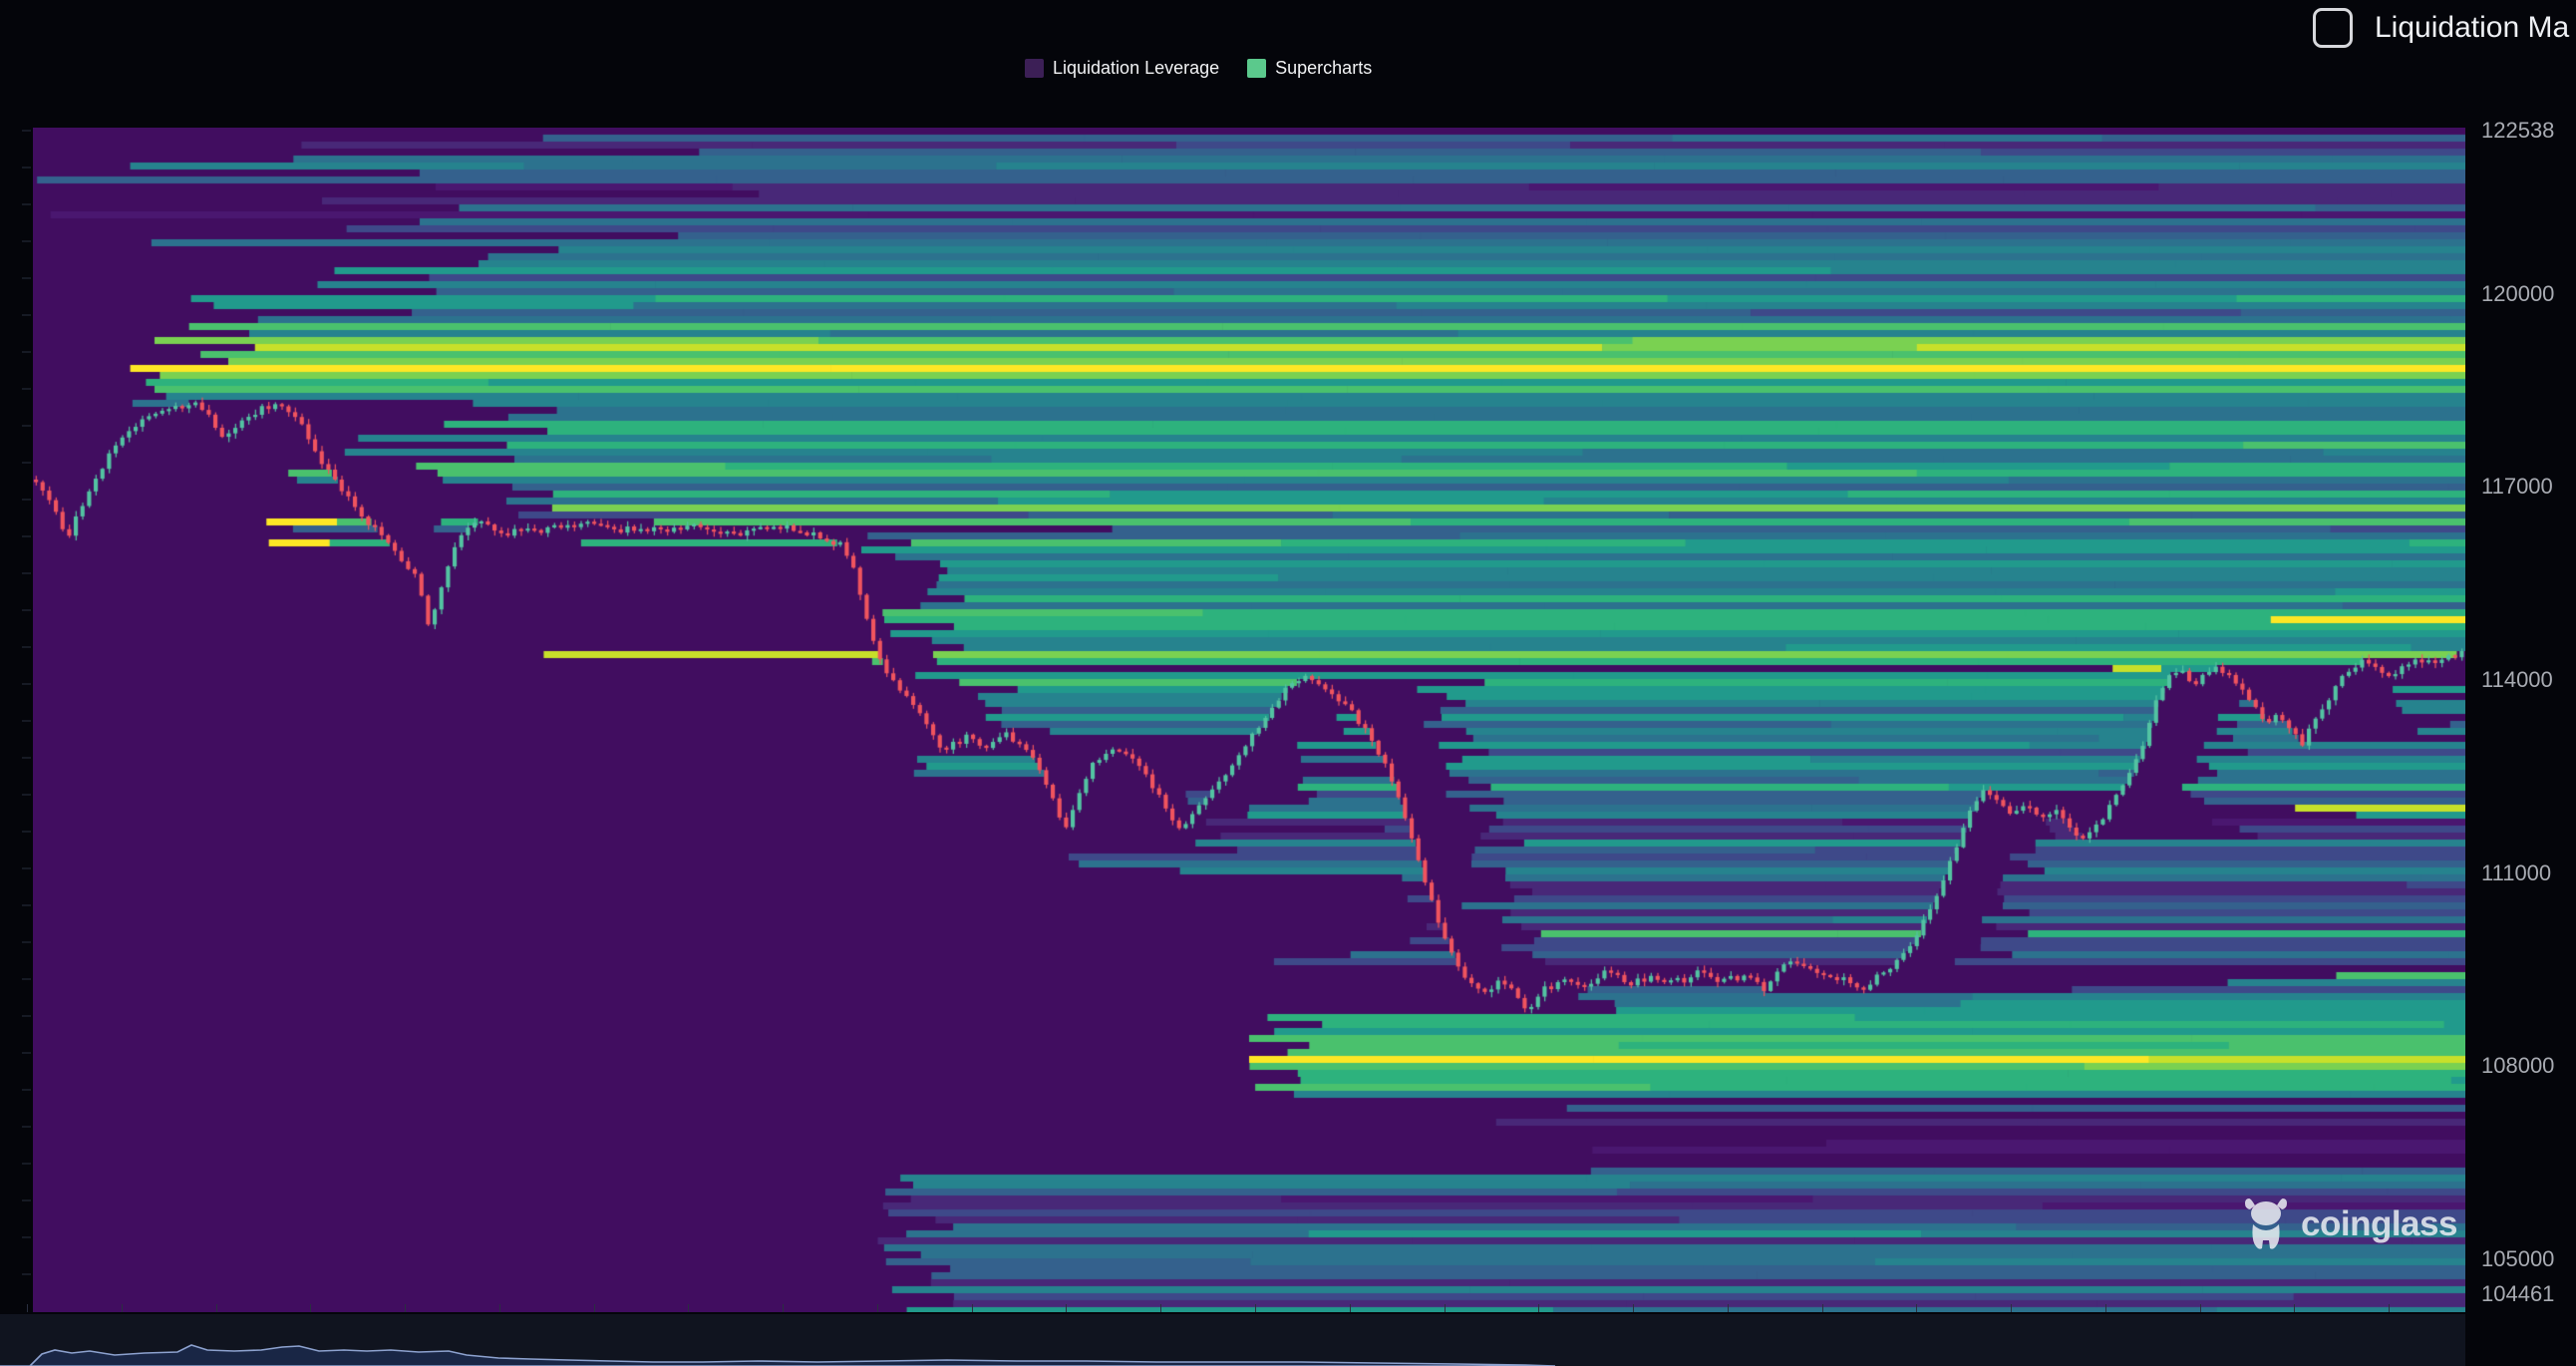 Image resolution: width=2576 pixels, height=1366 pixels. Describe the element at coordinates (2333, 28) in the screenshot. I see `checkbox-icon` at that location.